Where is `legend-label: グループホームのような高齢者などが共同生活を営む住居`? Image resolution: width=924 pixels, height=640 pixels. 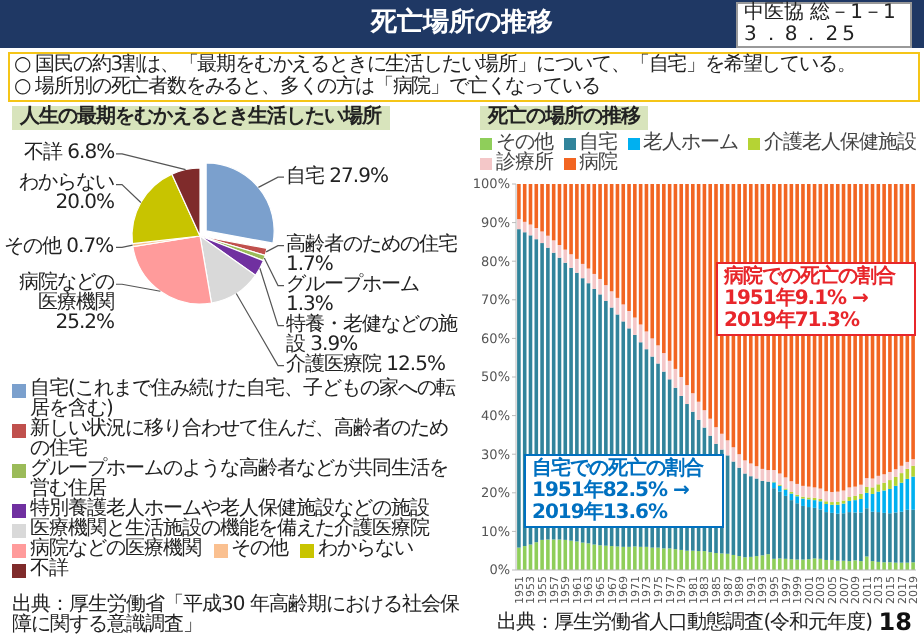 legend-label: グループホームのような高齢者などが共同生活を営む住居 is located at coordinates (240, 479).